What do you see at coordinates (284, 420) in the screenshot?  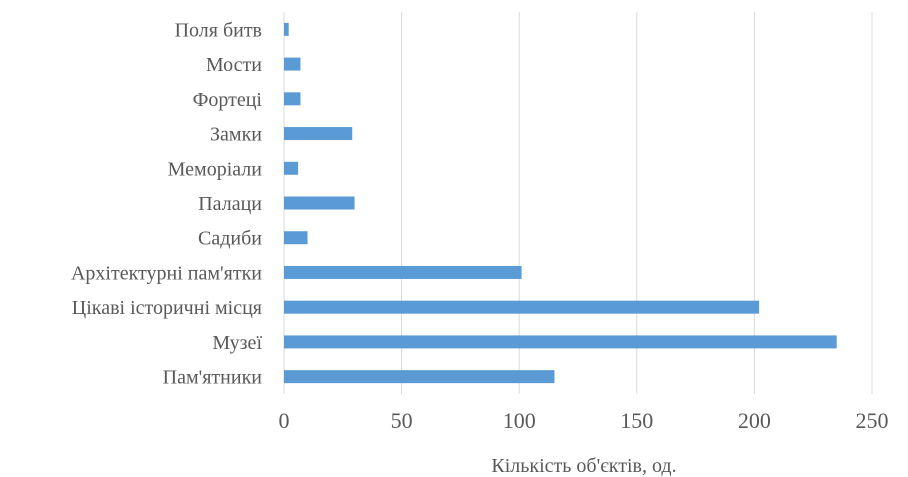 I see `x-tick-label: 0` at bounding box center [284, 420].